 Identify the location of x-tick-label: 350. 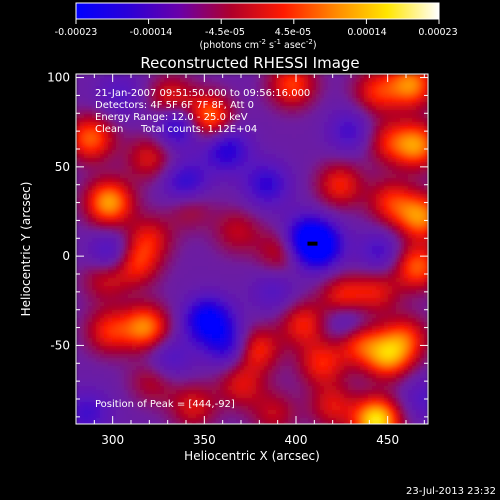
(204, 440).